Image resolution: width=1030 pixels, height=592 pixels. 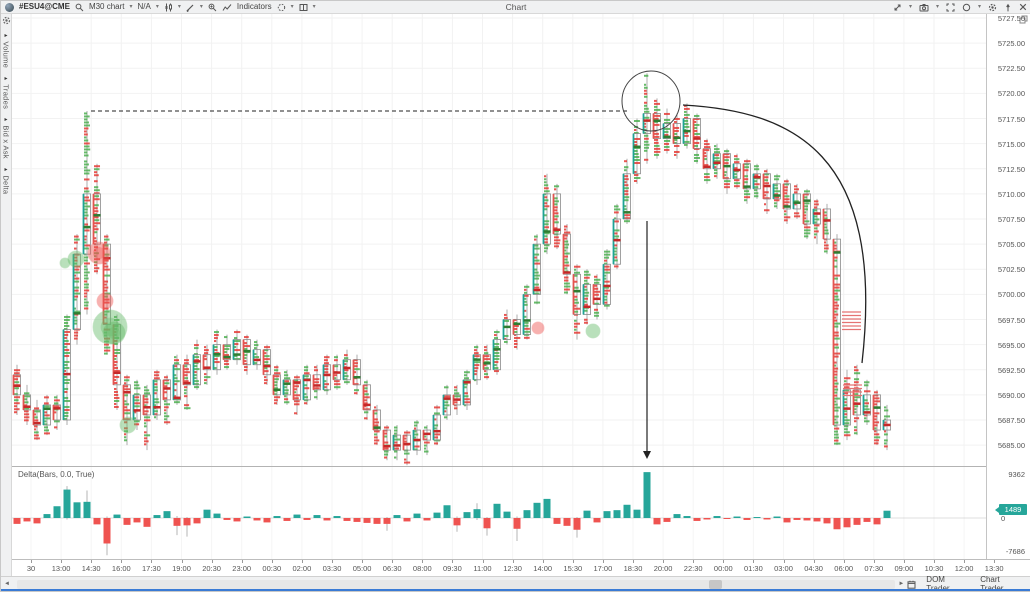 What do you see at coordinates (6, 92) in the screenshot?
I see `sidebar-tab-trades: ▸Trades` at bounding box center [6, 92].